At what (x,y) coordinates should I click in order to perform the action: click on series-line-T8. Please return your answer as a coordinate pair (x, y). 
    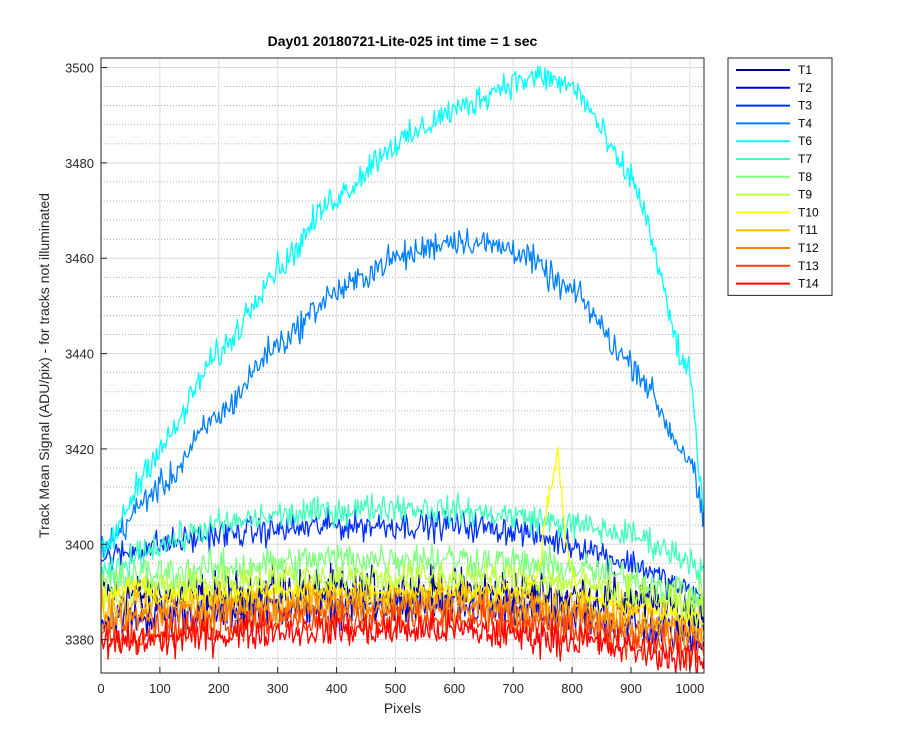
    Looking at the image, I should click on (402, 577).